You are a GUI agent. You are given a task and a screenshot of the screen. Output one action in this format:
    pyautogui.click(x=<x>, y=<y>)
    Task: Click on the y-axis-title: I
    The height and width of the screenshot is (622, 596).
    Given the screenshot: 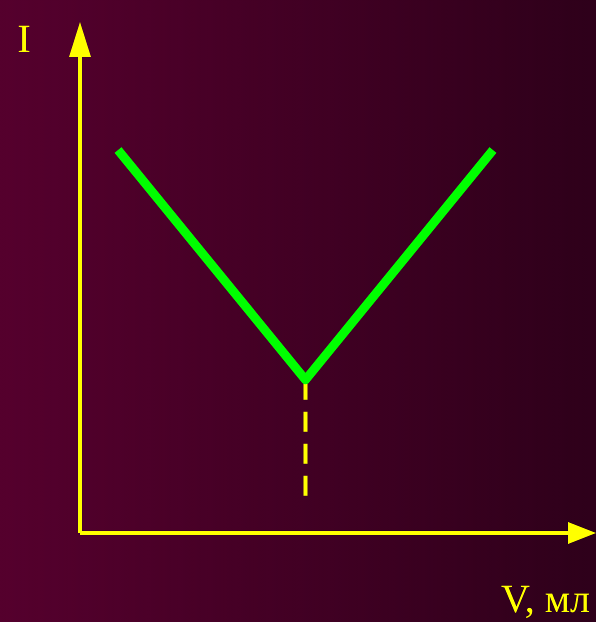 What is the action you would take?
    pyautogui.click(x=24, y=38)
    